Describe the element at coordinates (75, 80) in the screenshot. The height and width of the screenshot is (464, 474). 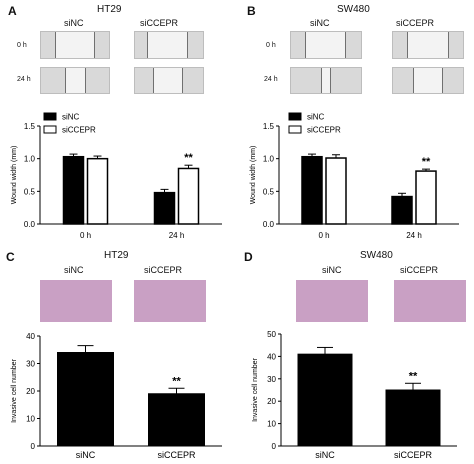
I see `wound-image-a-sinc-24h` at that location.